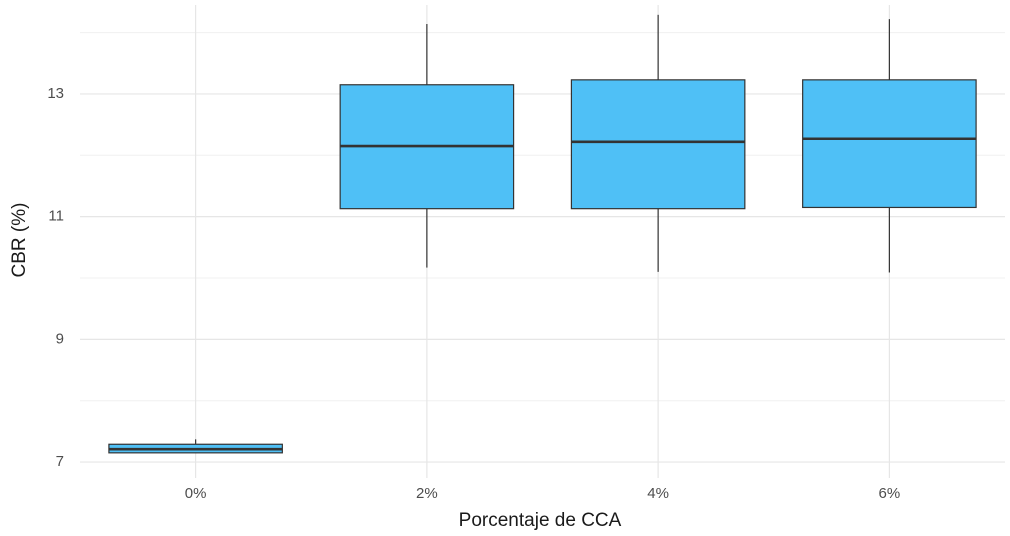 This screenshot has width=1010, height=536. What do you see at coordinates (196, 493) in the screenshot?
I see `x-tick-label: 0%` at bounding box center [196, 493].